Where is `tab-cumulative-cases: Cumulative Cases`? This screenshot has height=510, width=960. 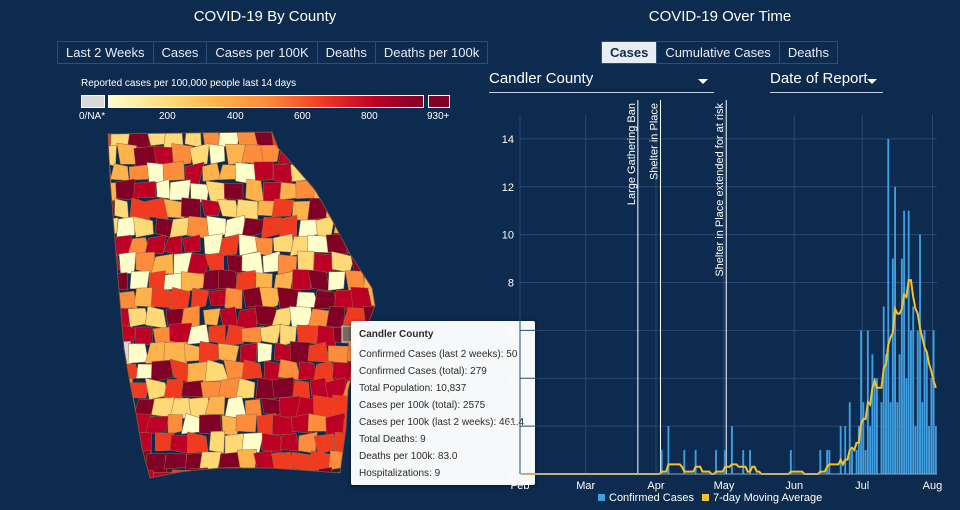
tab-cumulative-cases: Cumulative Cases is located at coordinates (718, 52).